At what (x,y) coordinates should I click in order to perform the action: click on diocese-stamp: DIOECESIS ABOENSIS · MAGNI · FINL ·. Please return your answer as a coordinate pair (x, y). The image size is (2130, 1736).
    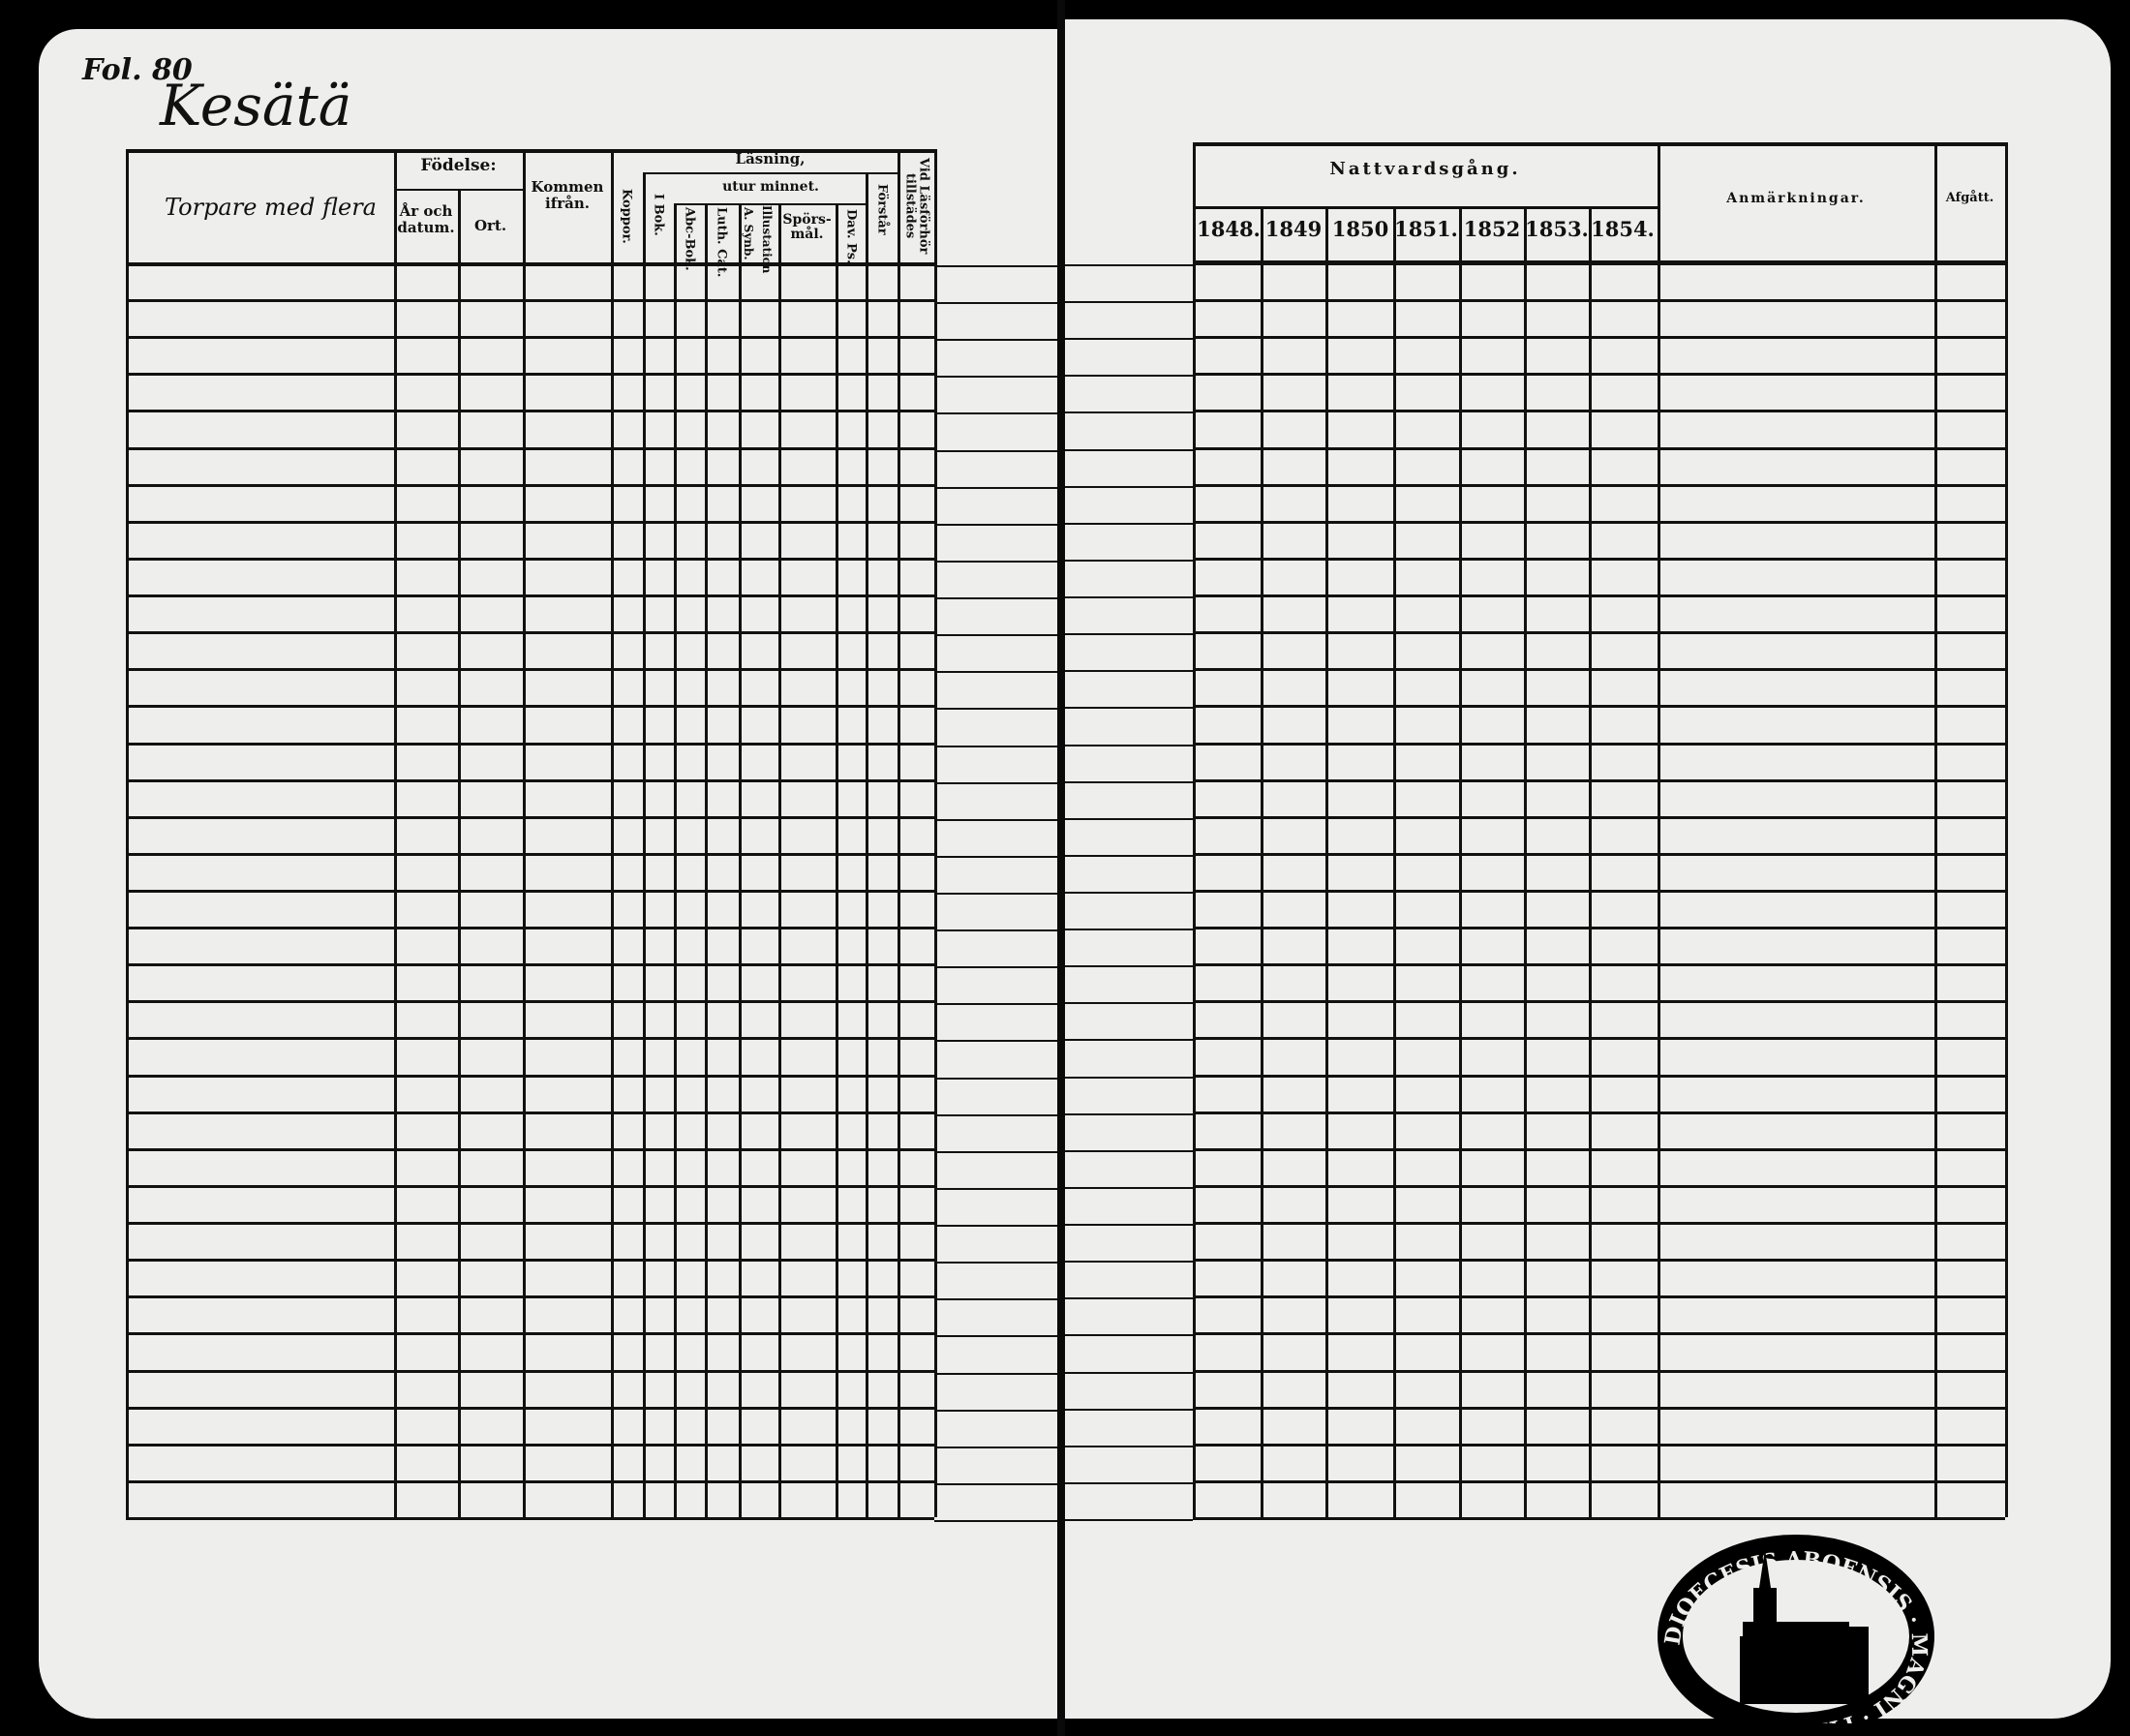
    Looking at the image, I should click on (1796, 1629).